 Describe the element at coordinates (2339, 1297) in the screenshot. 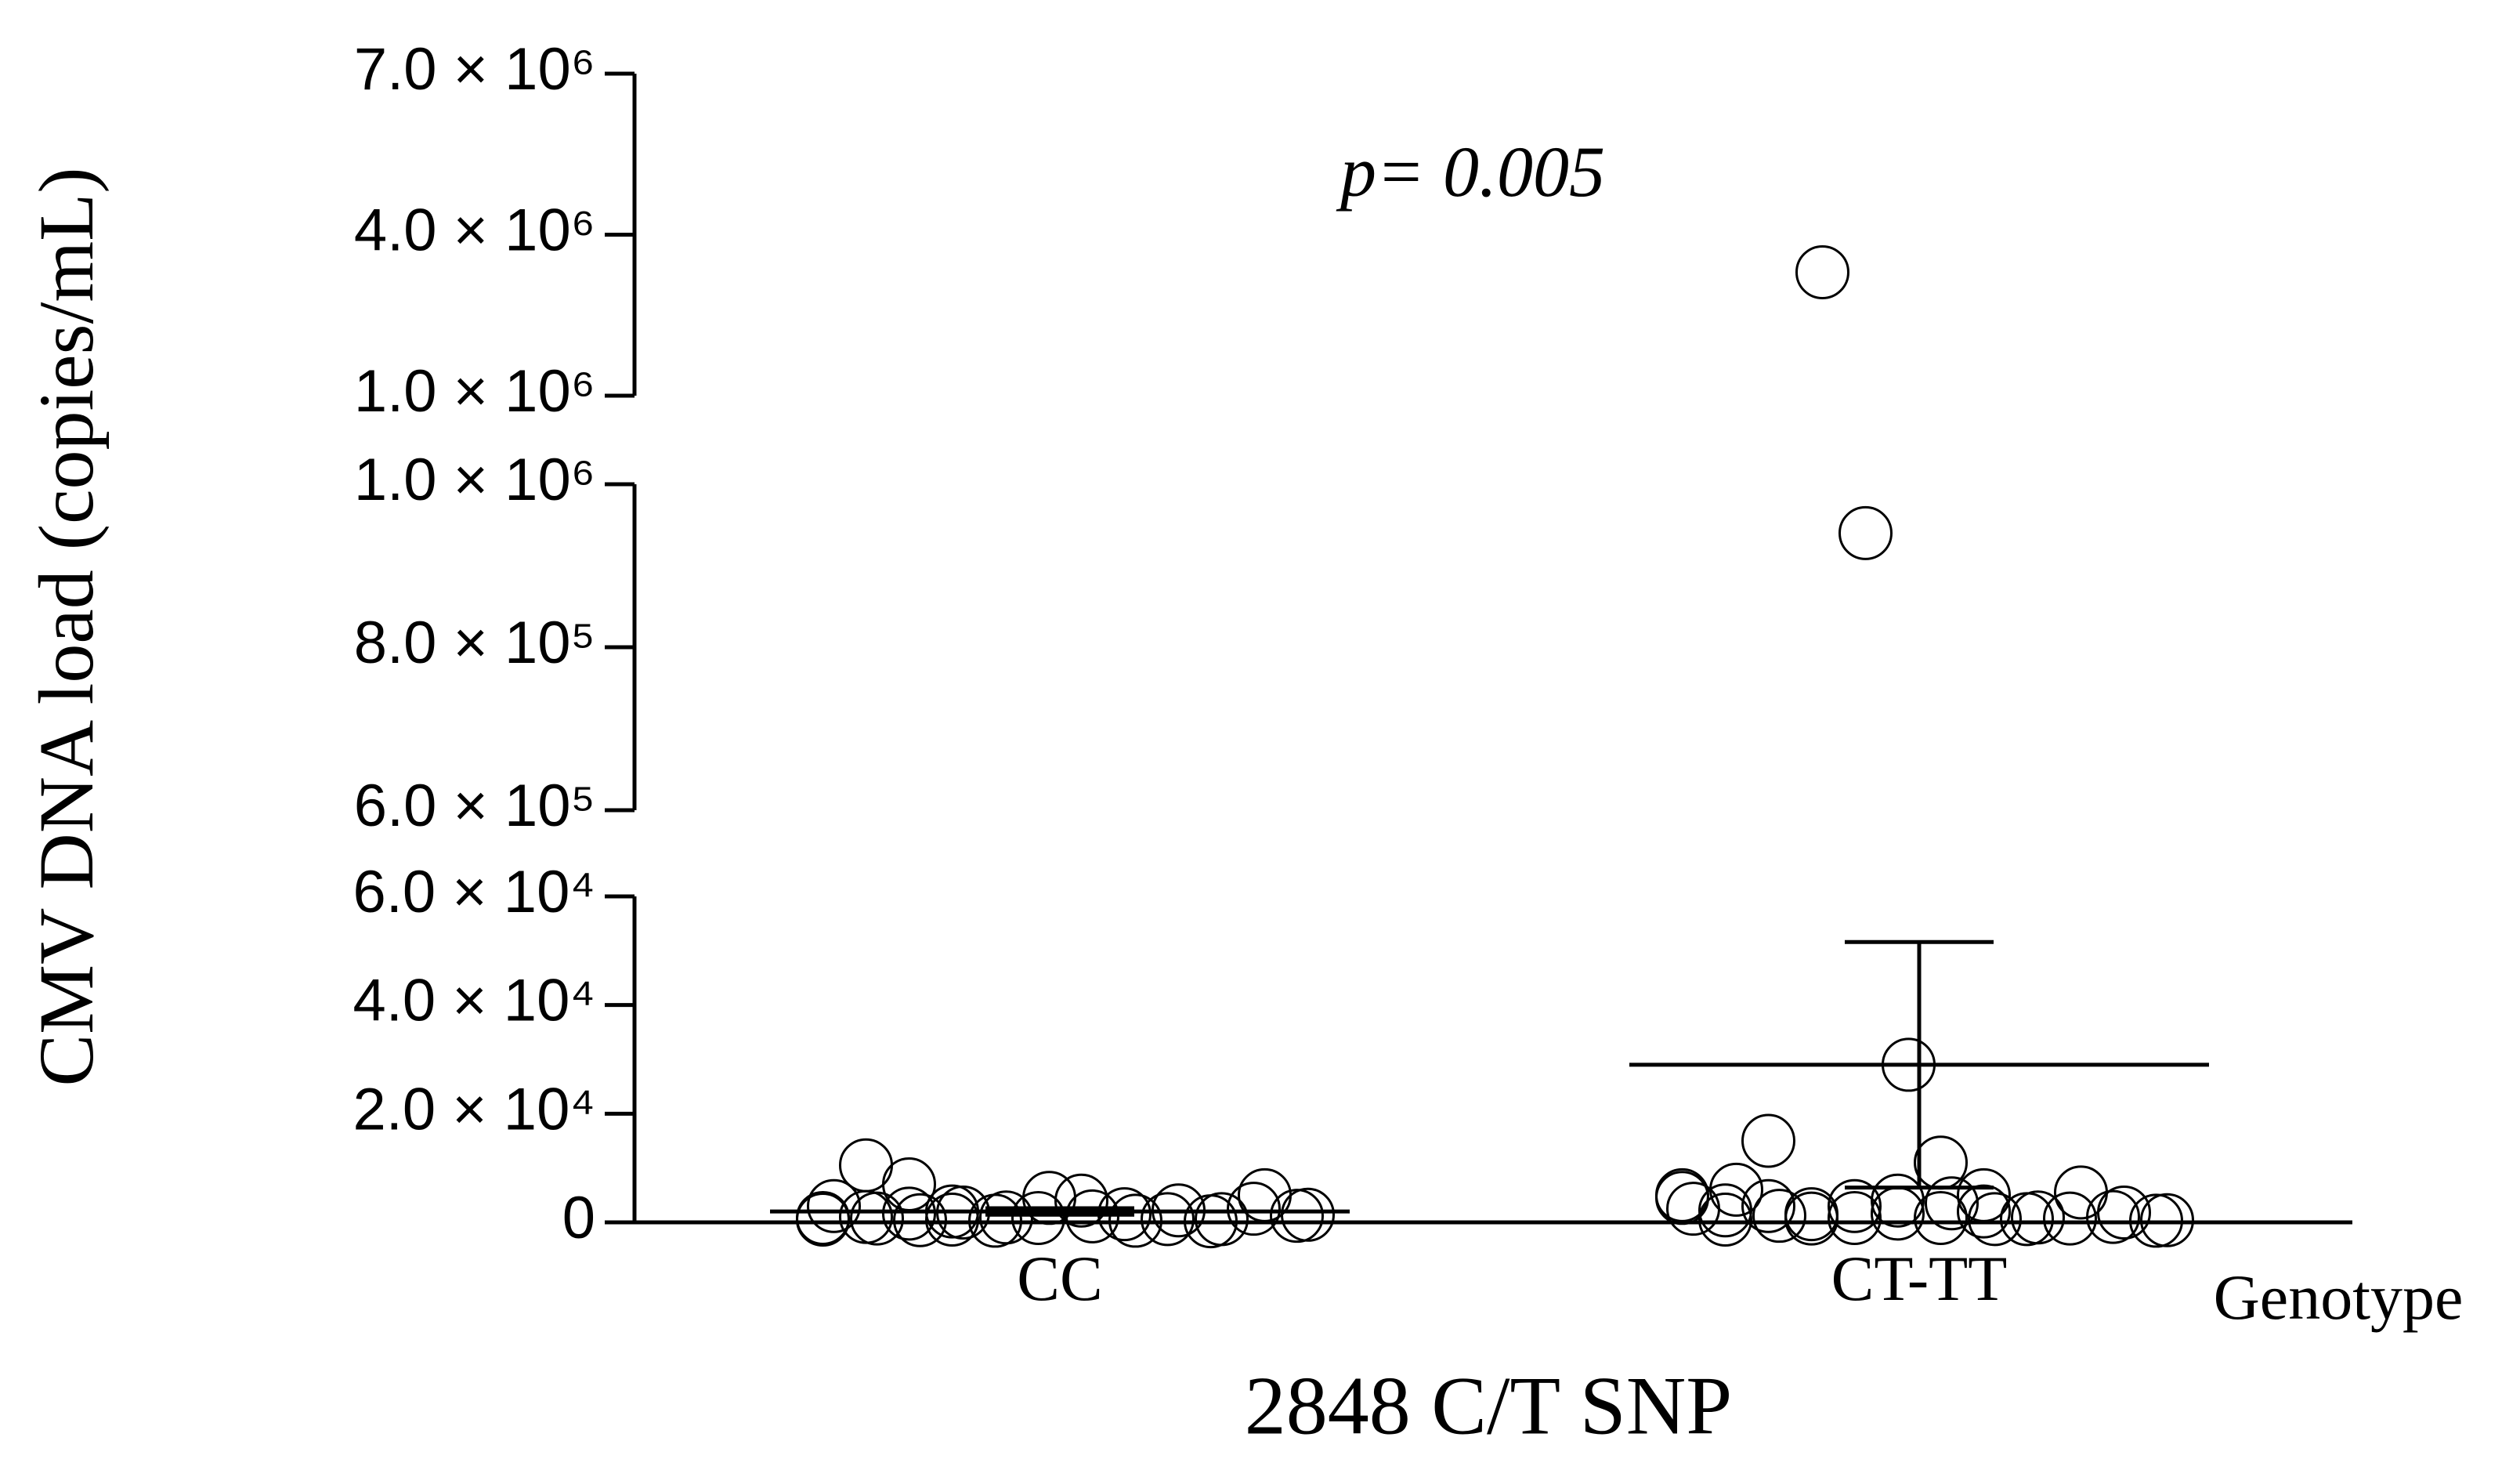

I see `x-axis-title: Genotype` at that location.